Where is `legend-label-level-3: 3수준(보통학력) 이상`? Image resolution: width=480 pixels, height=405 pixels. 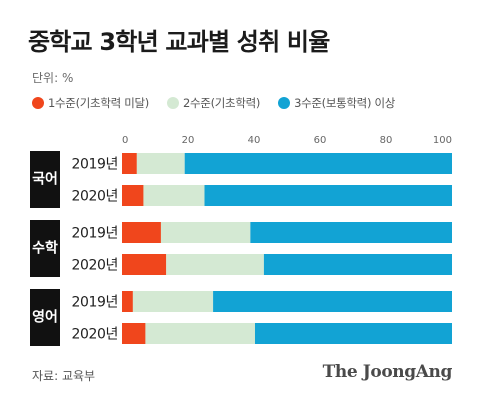
legend-label-level-3: 3수준(보통학력) 이상 is located at coordinates (345, 103).